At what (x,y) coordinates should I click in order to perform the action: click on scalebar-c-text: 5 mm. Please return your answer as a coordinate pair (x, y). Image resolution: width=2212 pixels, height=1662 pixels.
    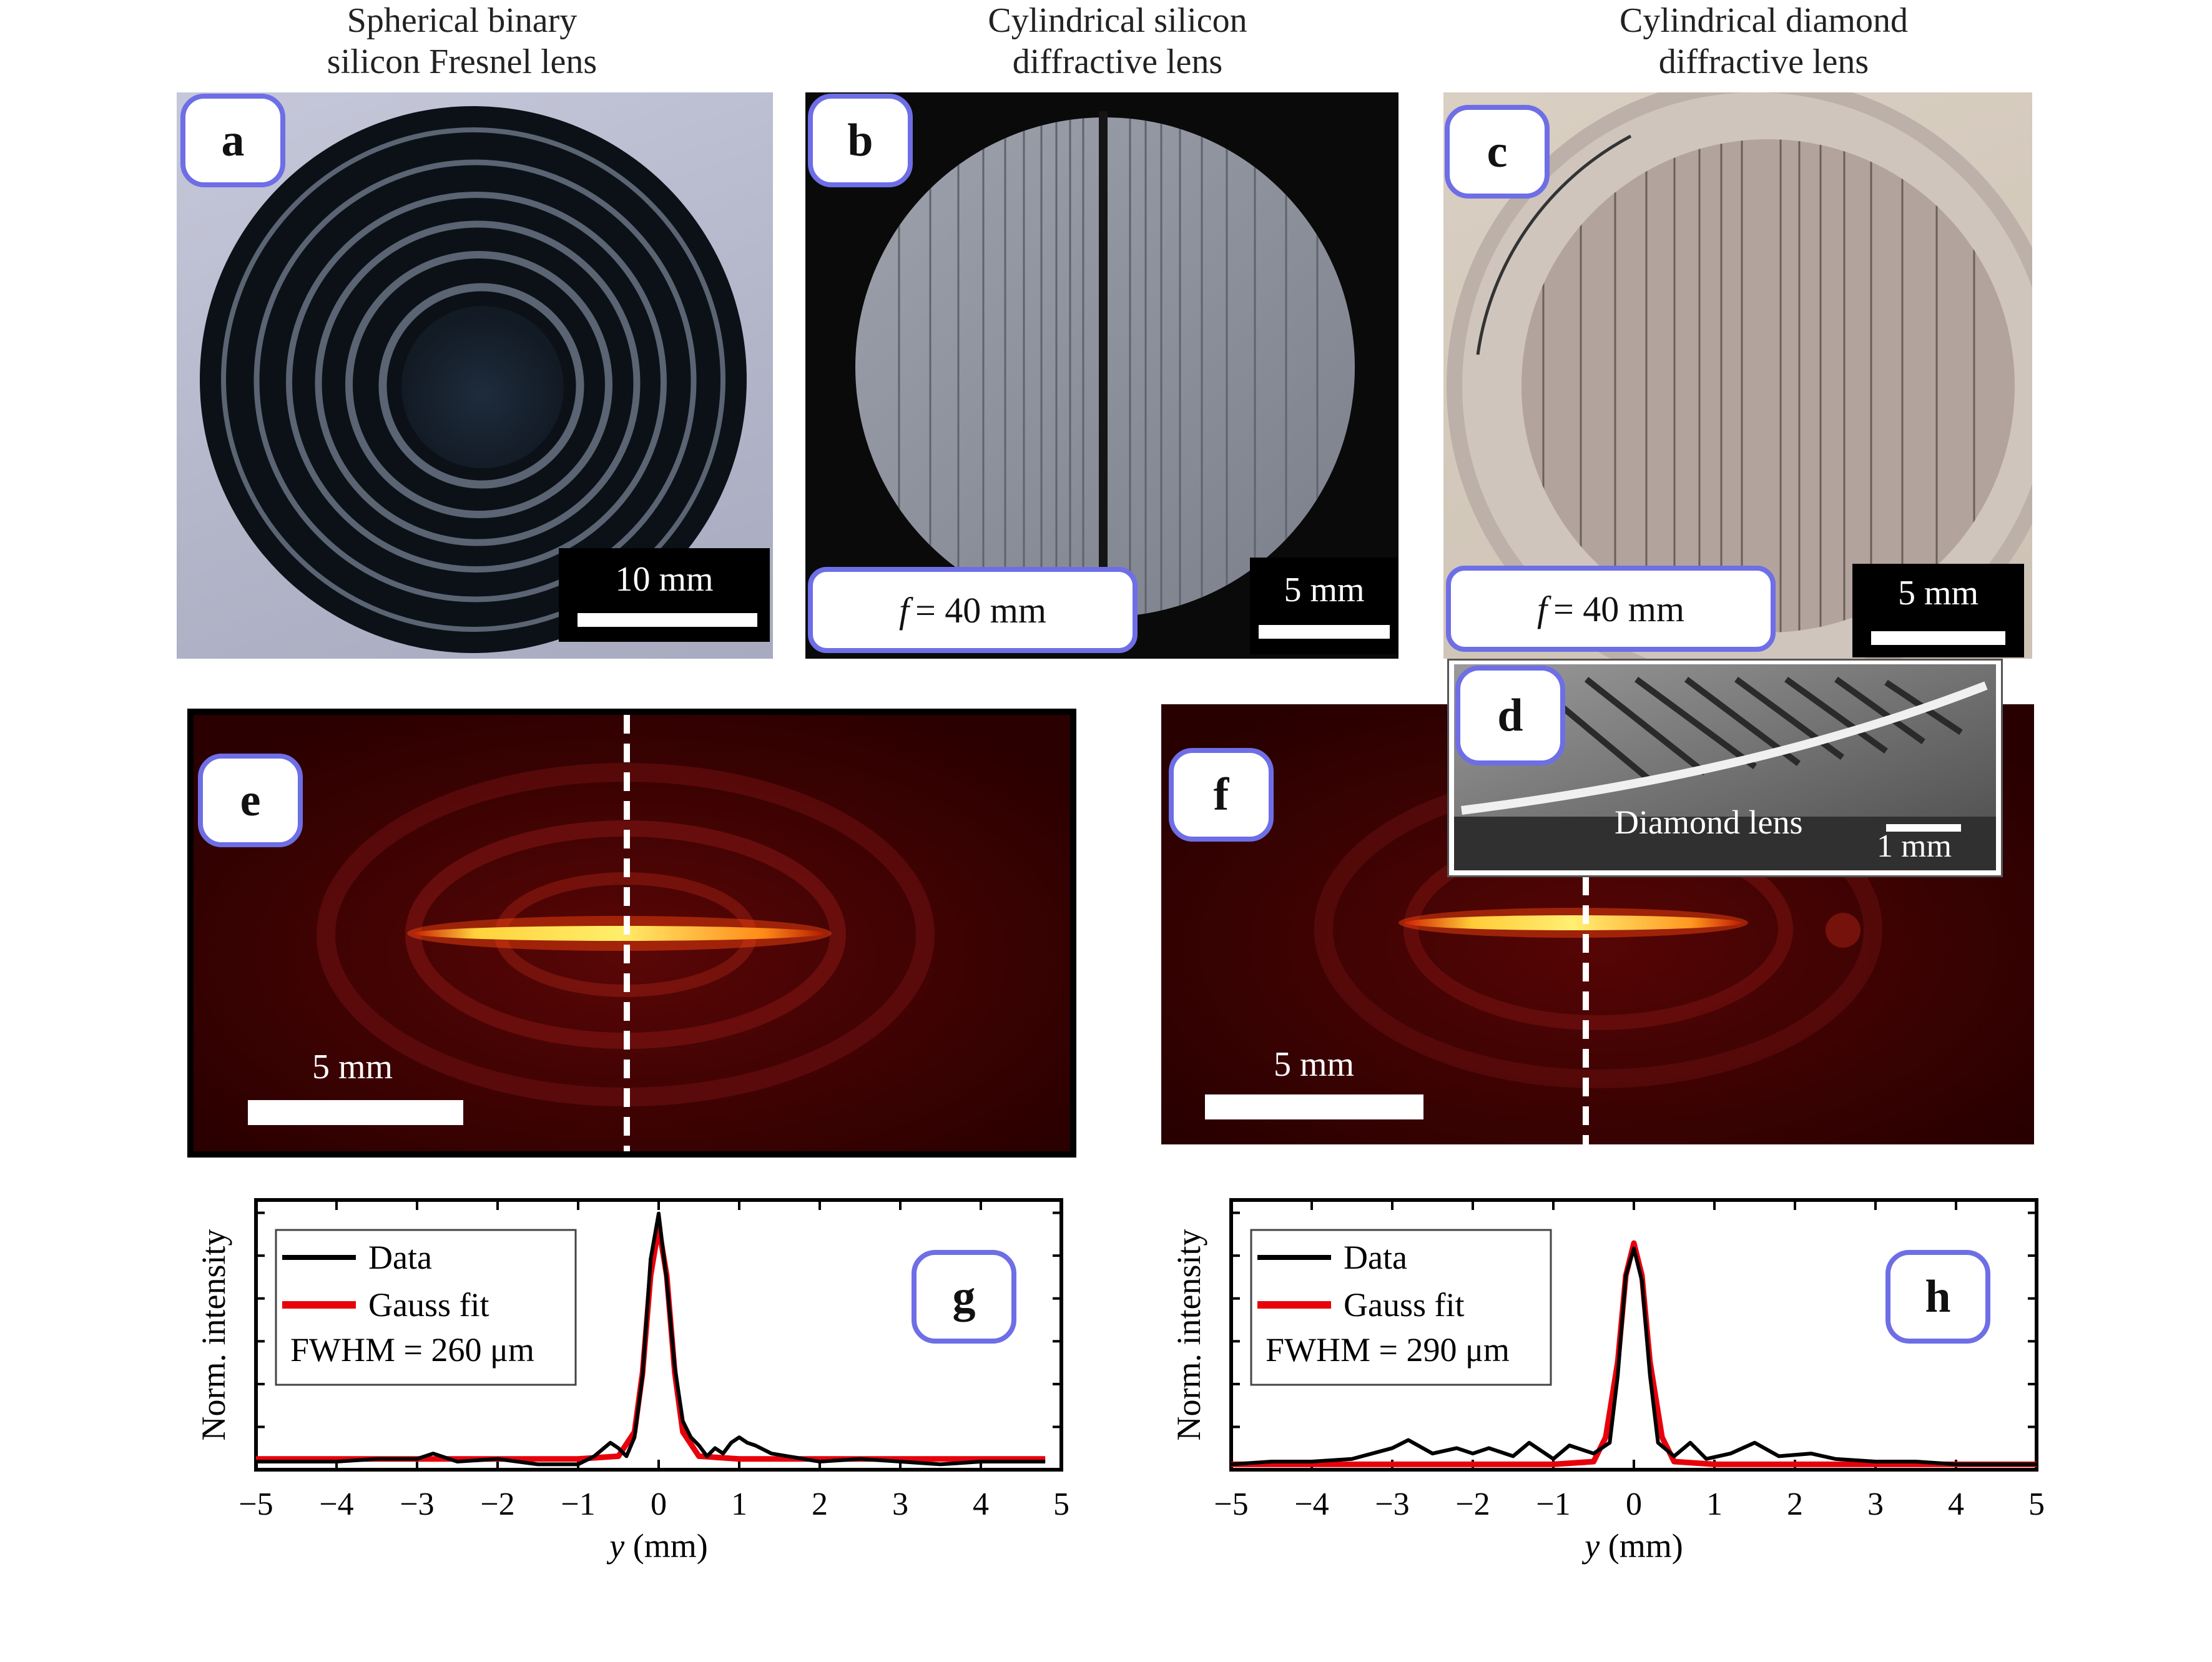
    Looking at the image, I should click on (1938, 593).